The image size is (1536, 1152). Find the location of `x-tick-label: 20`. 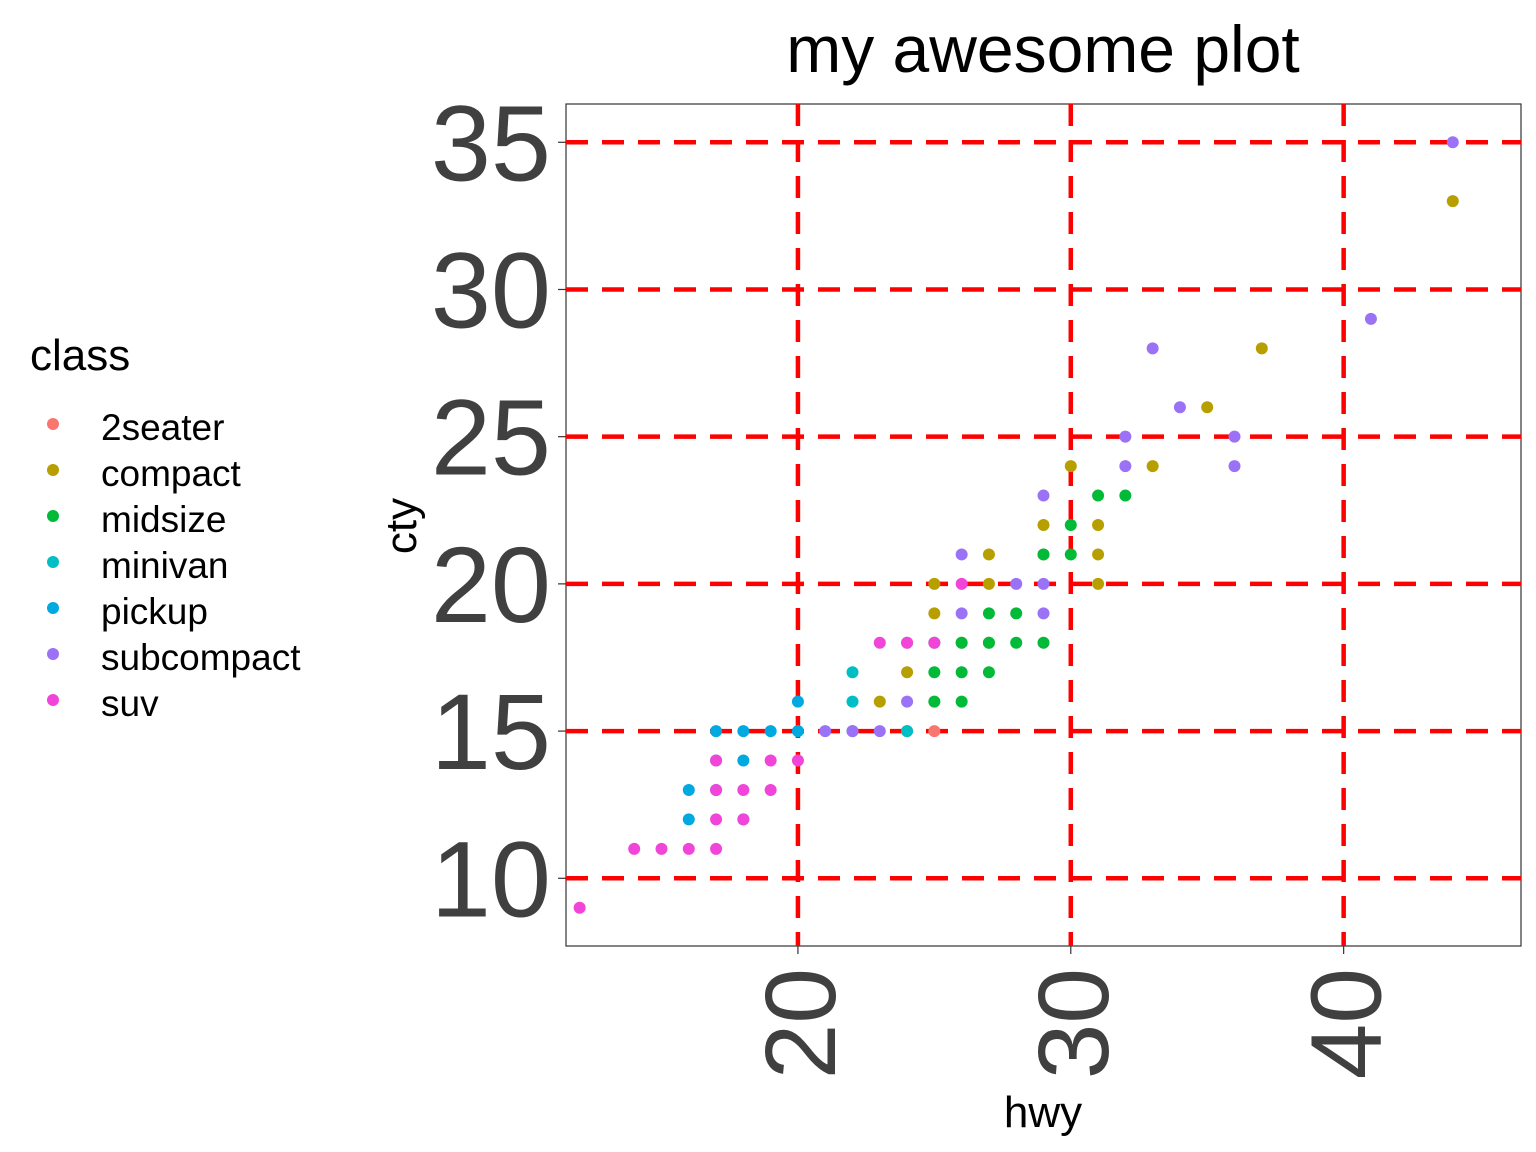

x-tick-label: 20 is located at coordinates (801, 1023).